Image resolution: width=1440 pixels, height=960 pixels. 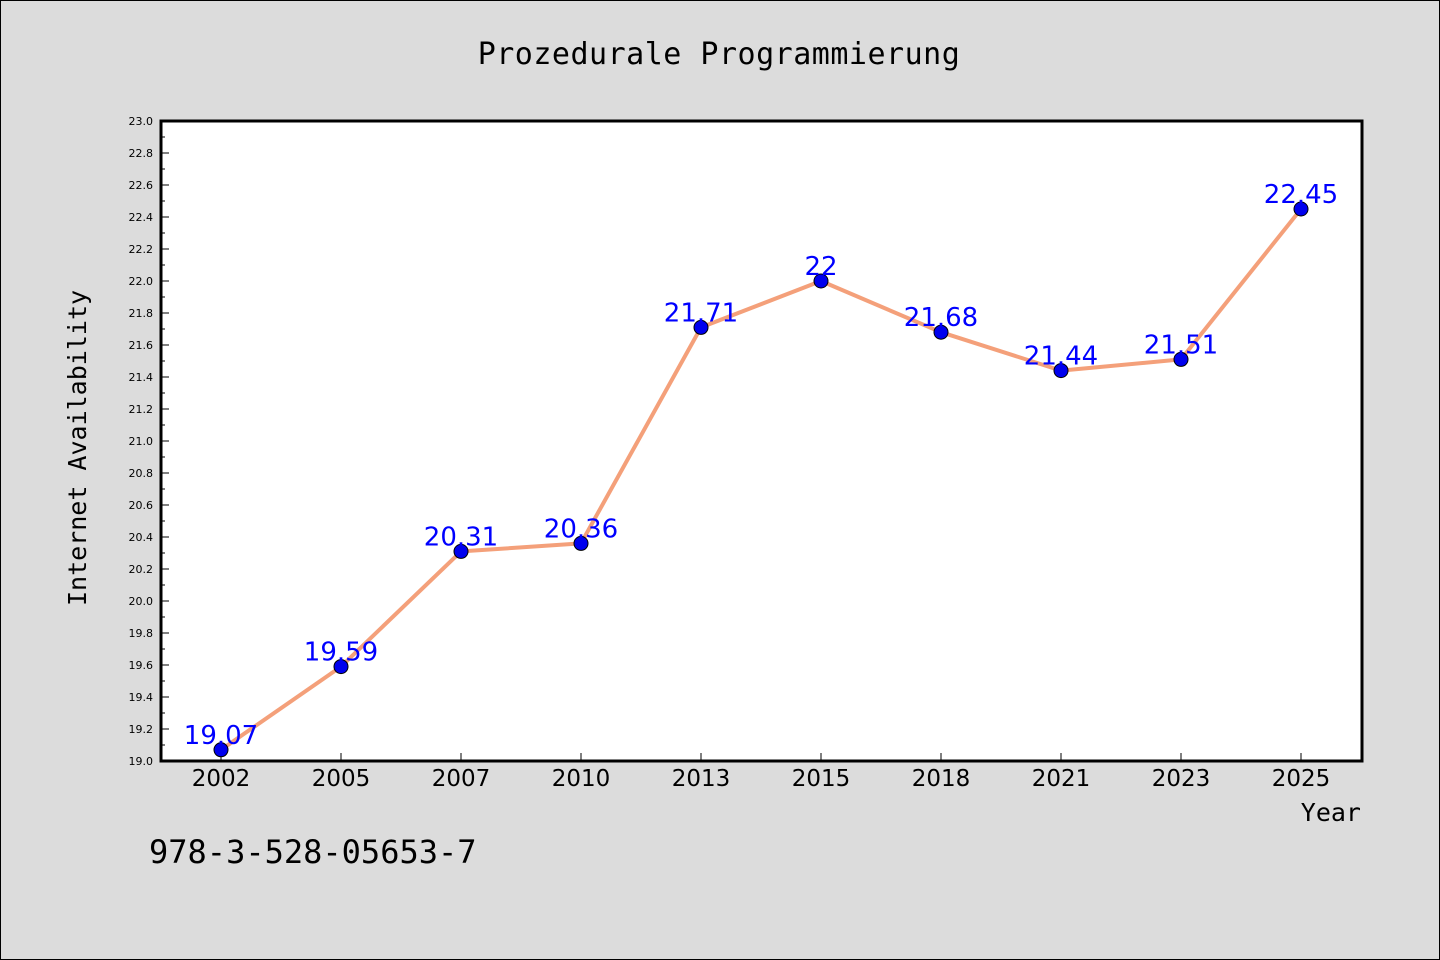 I want to click on y-tick-label: 21.6, so click(x=141, y=345).